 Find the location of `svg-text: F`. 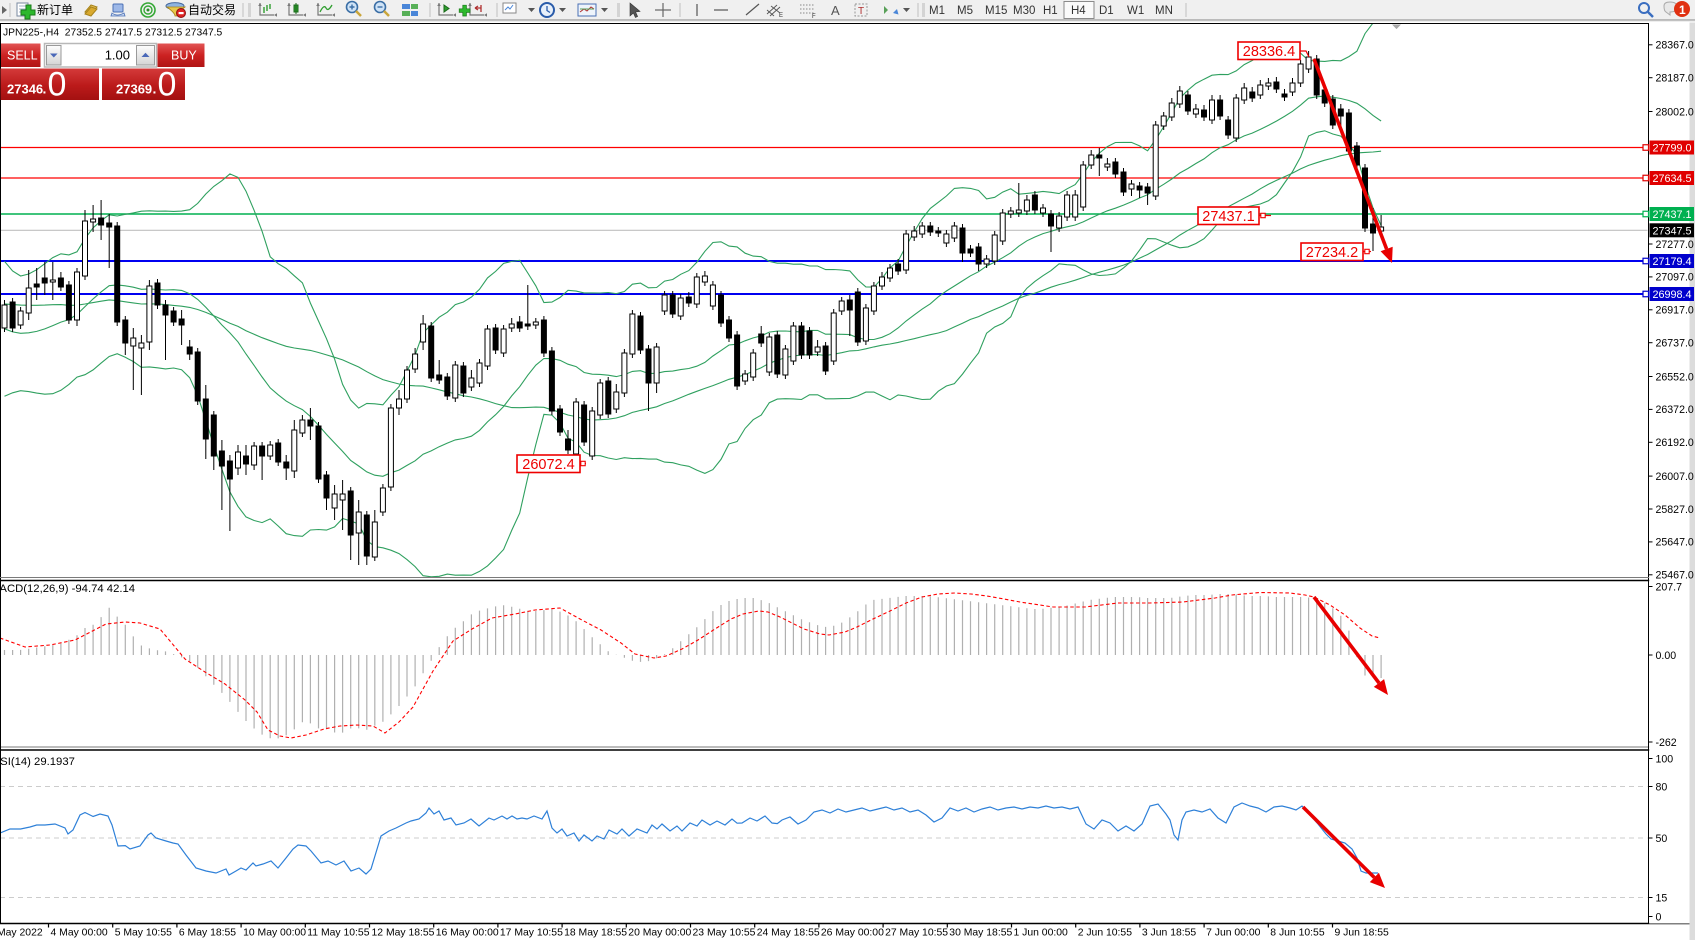

svg-text: F is located at coordinates (814, 17).